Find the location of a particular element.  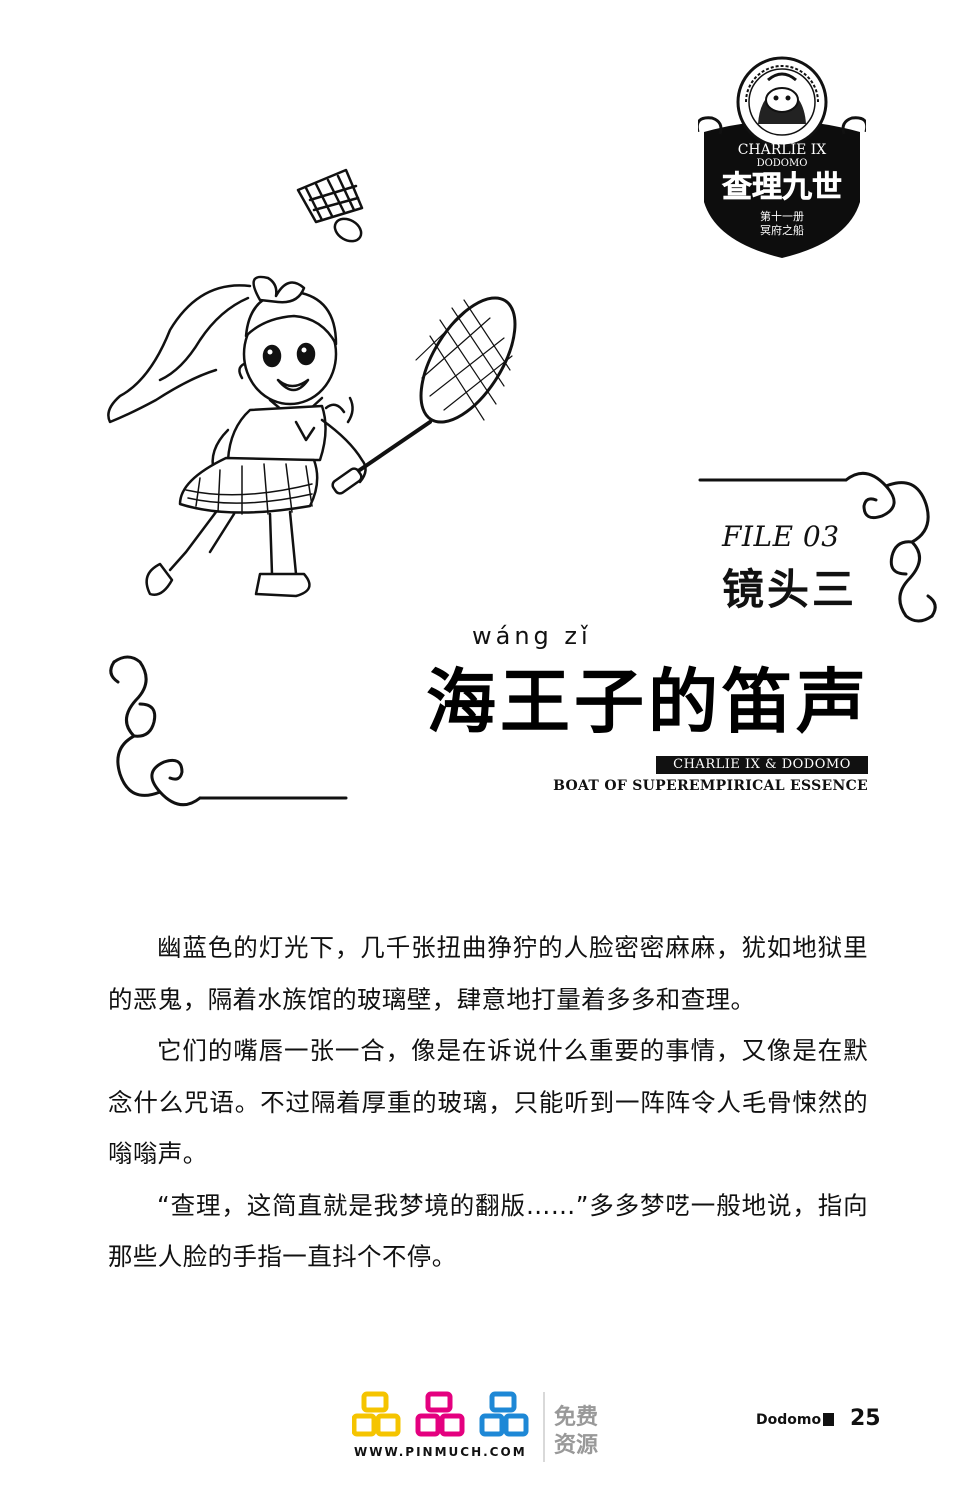

running-footer: Dodomo is located at coordinates (795, 1420).